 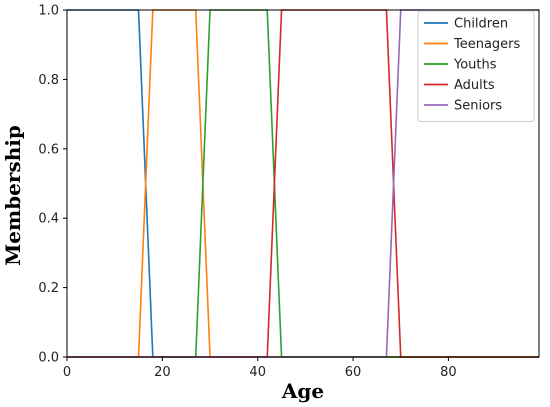 What do you see at coordinates (48, 358) in the screenshot?
I see `y-tick-label: 0.0` at bounding box center [48, 358].